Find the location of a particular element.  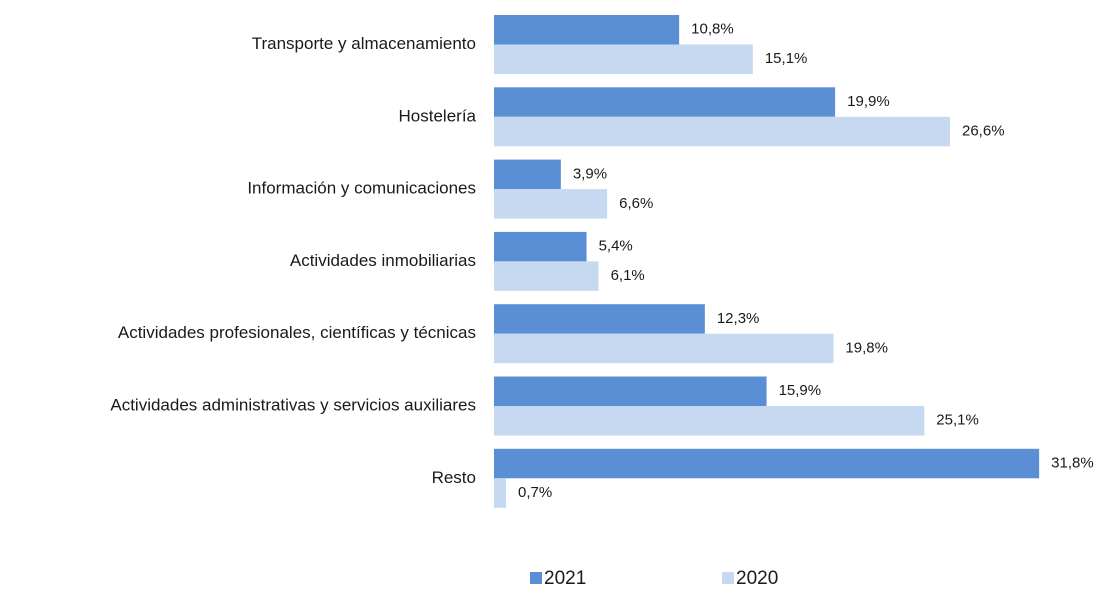

legend-label: 2021 is located at coordinates (565, 578).